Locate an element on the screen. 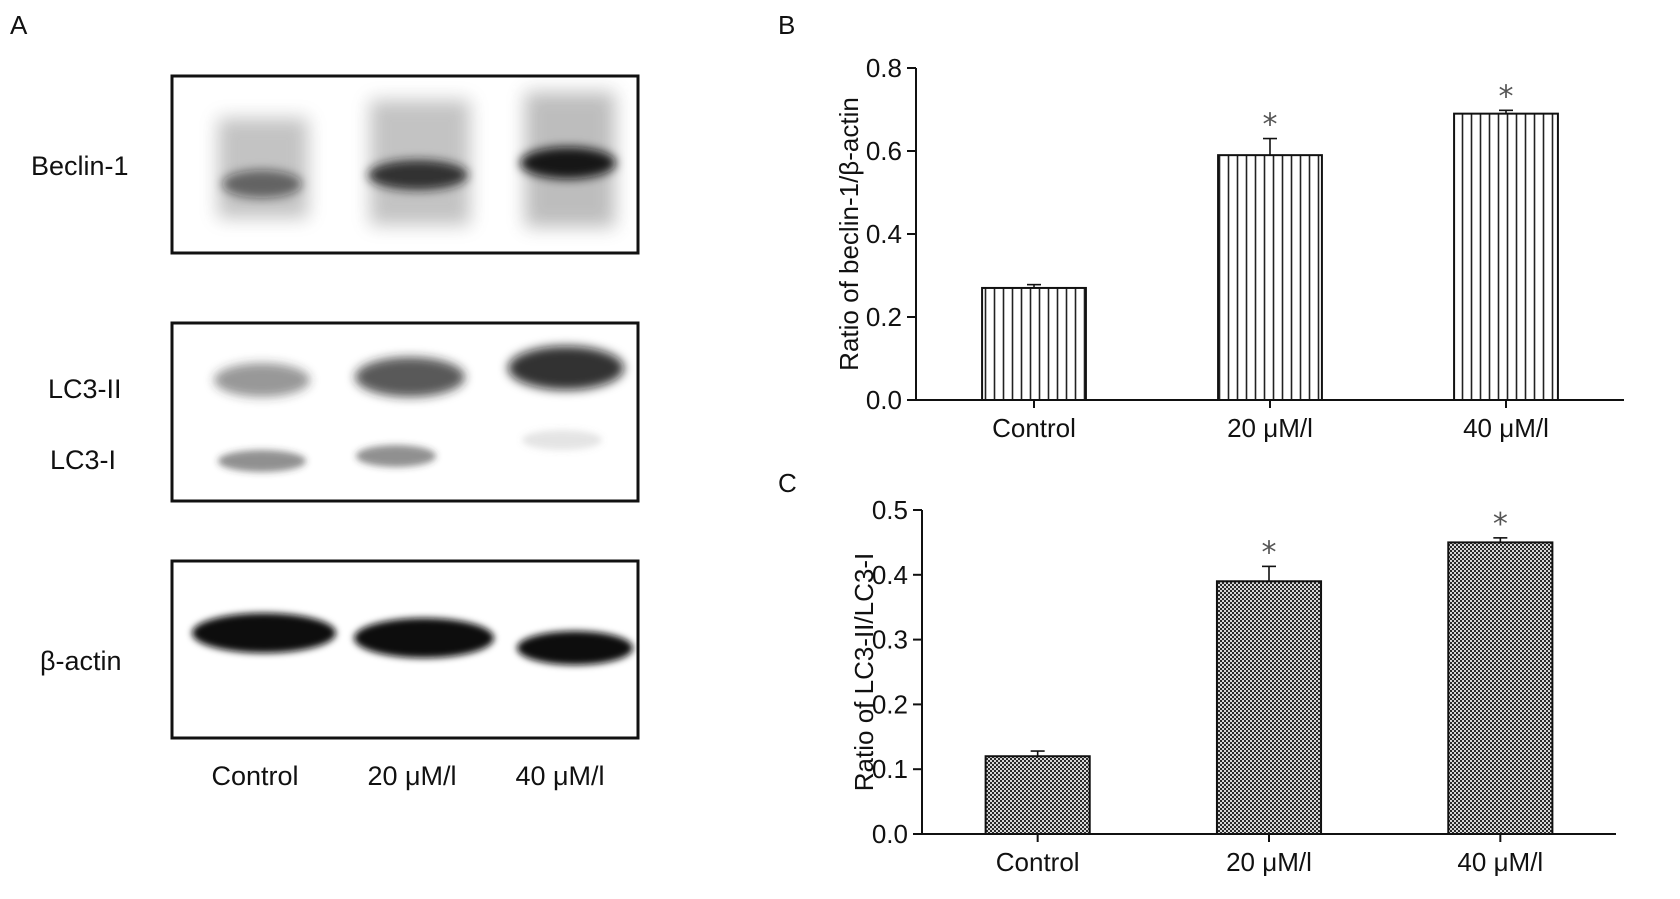 This screenshot has width=1680, height=899. y-axis-title: Ratio of LC3-II/LC3-I is located at coordinates (864, 672).